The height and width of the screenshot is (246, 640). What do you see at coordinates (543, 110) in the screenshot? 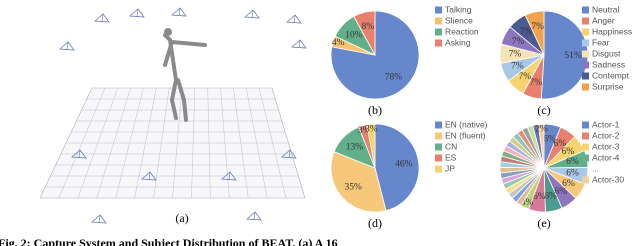
I see `panel-label: (c)` at bounding box center [543, 110].